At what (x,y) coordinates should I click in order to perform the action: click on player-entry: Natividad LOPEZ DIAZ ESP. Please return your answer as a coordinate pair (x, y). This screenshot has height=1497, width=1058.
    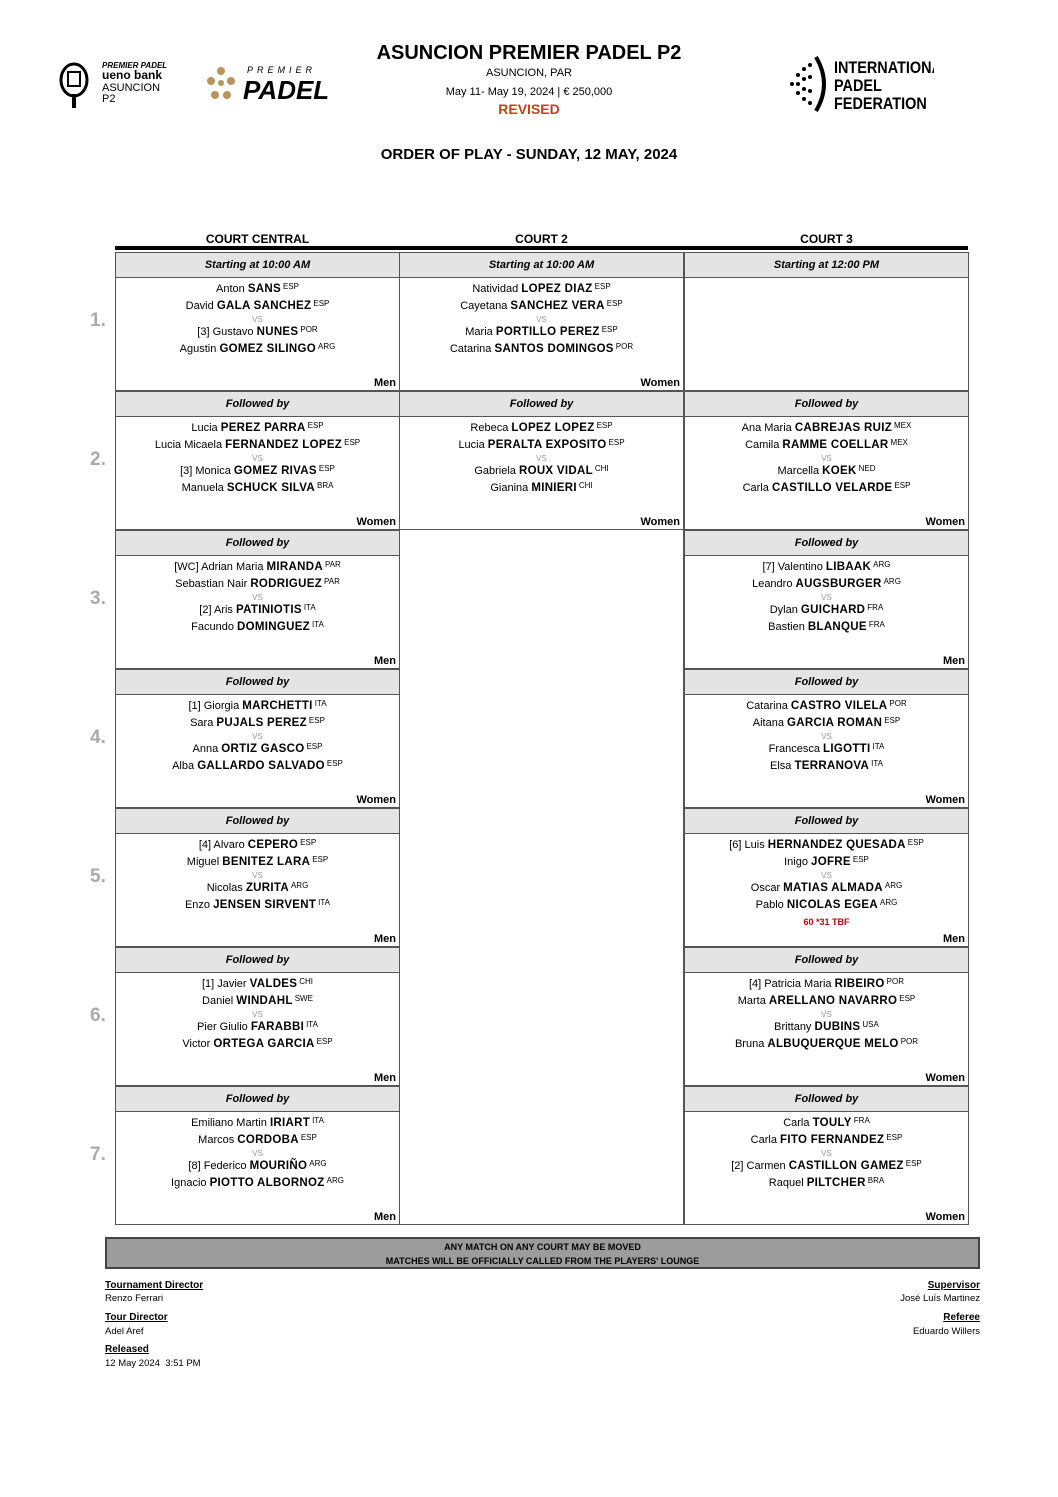
    Looking at the image, I should click on (541, 289).